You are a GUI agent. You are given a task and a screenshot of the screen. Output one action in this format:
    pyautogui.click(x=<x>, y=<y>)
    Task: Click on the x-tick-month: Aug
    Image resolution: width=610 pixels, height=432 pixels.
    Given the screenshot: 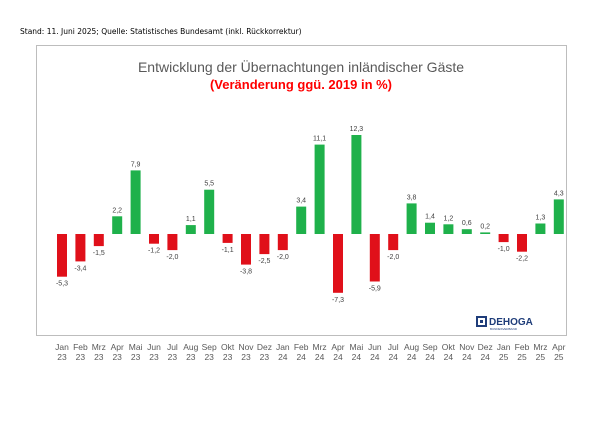 What is the action you would take?
    pyautogui.click(x=190, y=347)
    